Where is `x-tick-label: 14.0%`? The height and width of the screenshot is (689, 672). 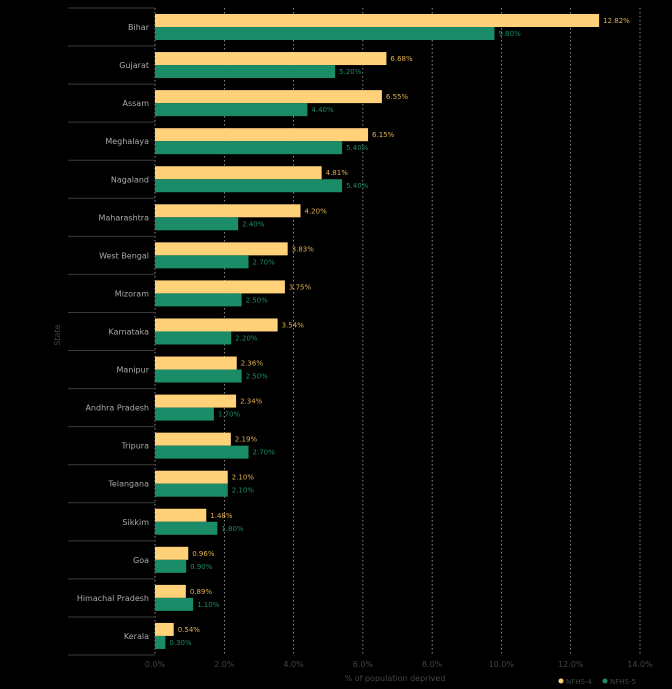 x-tick-label: 14.0% is located at coordinates (640, 664).